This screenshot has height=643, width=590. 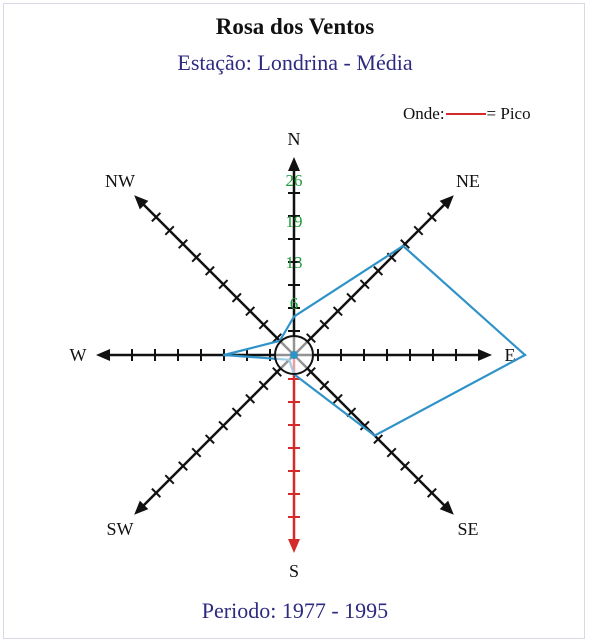 I want to click on scale-label: 13, so click(x=294, y=262).